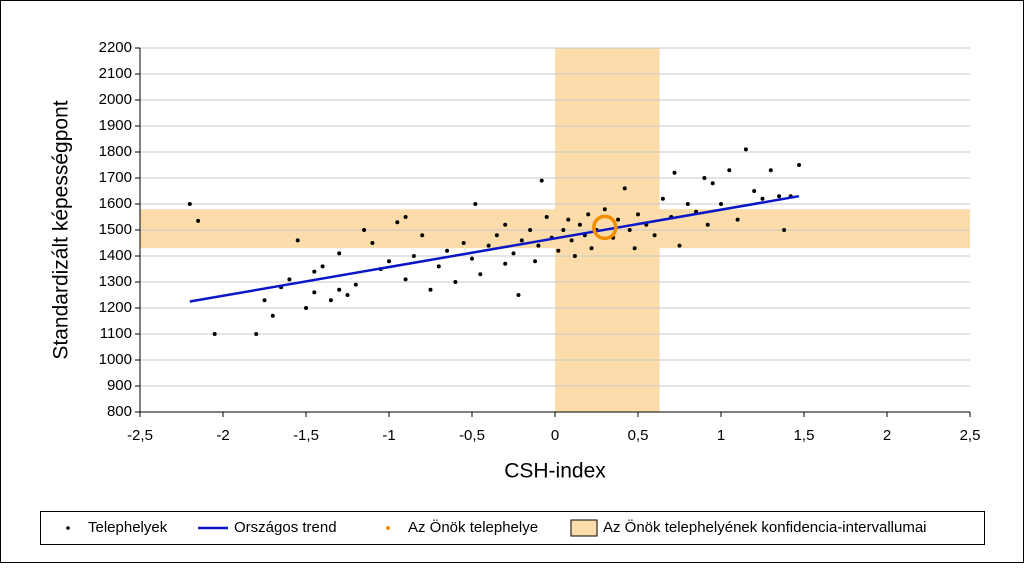 The height and width of the screenshot is (568, 1024). I want to click on y-tick-label: 1400, so click(115, 255).